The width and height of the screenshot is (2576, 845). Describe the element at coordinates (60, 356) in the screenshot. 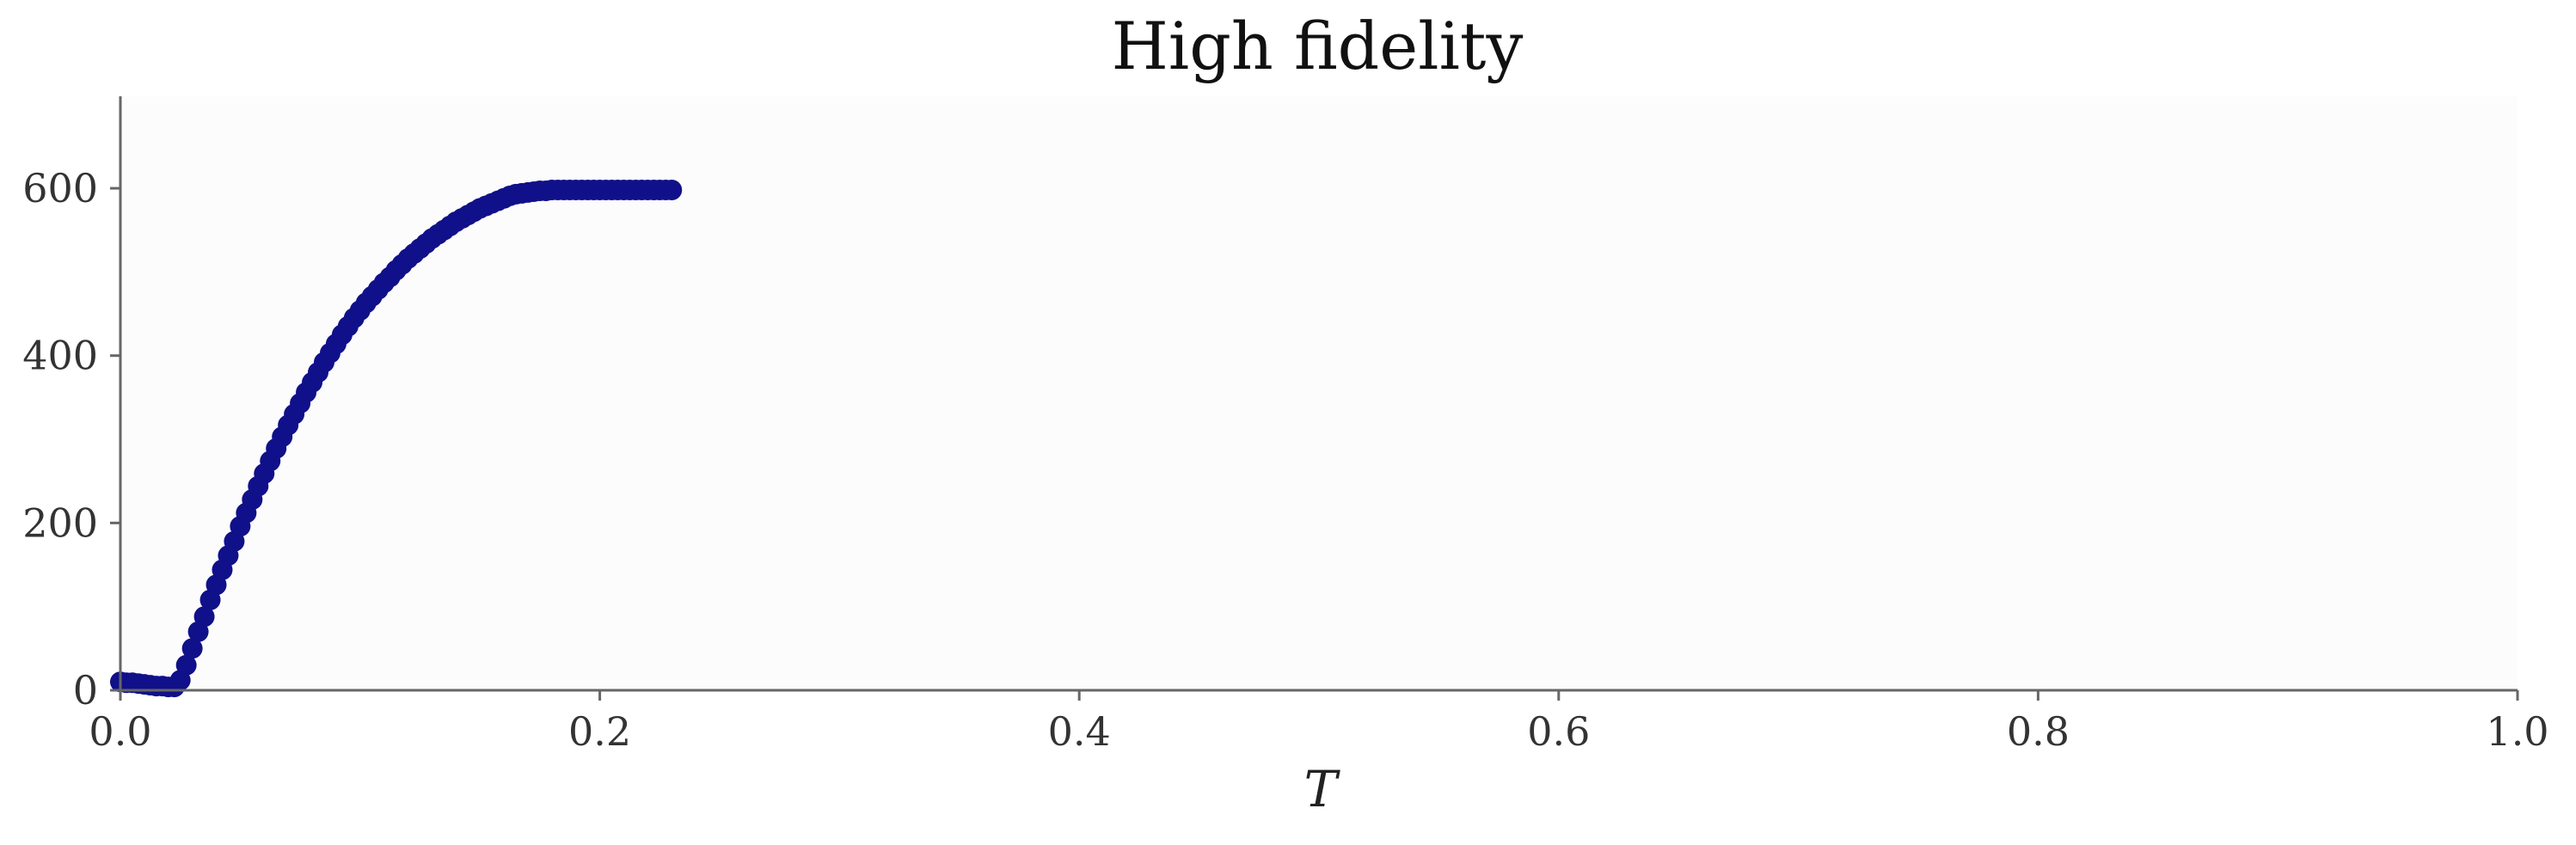

I see `y-tick-label: 400` at that location.